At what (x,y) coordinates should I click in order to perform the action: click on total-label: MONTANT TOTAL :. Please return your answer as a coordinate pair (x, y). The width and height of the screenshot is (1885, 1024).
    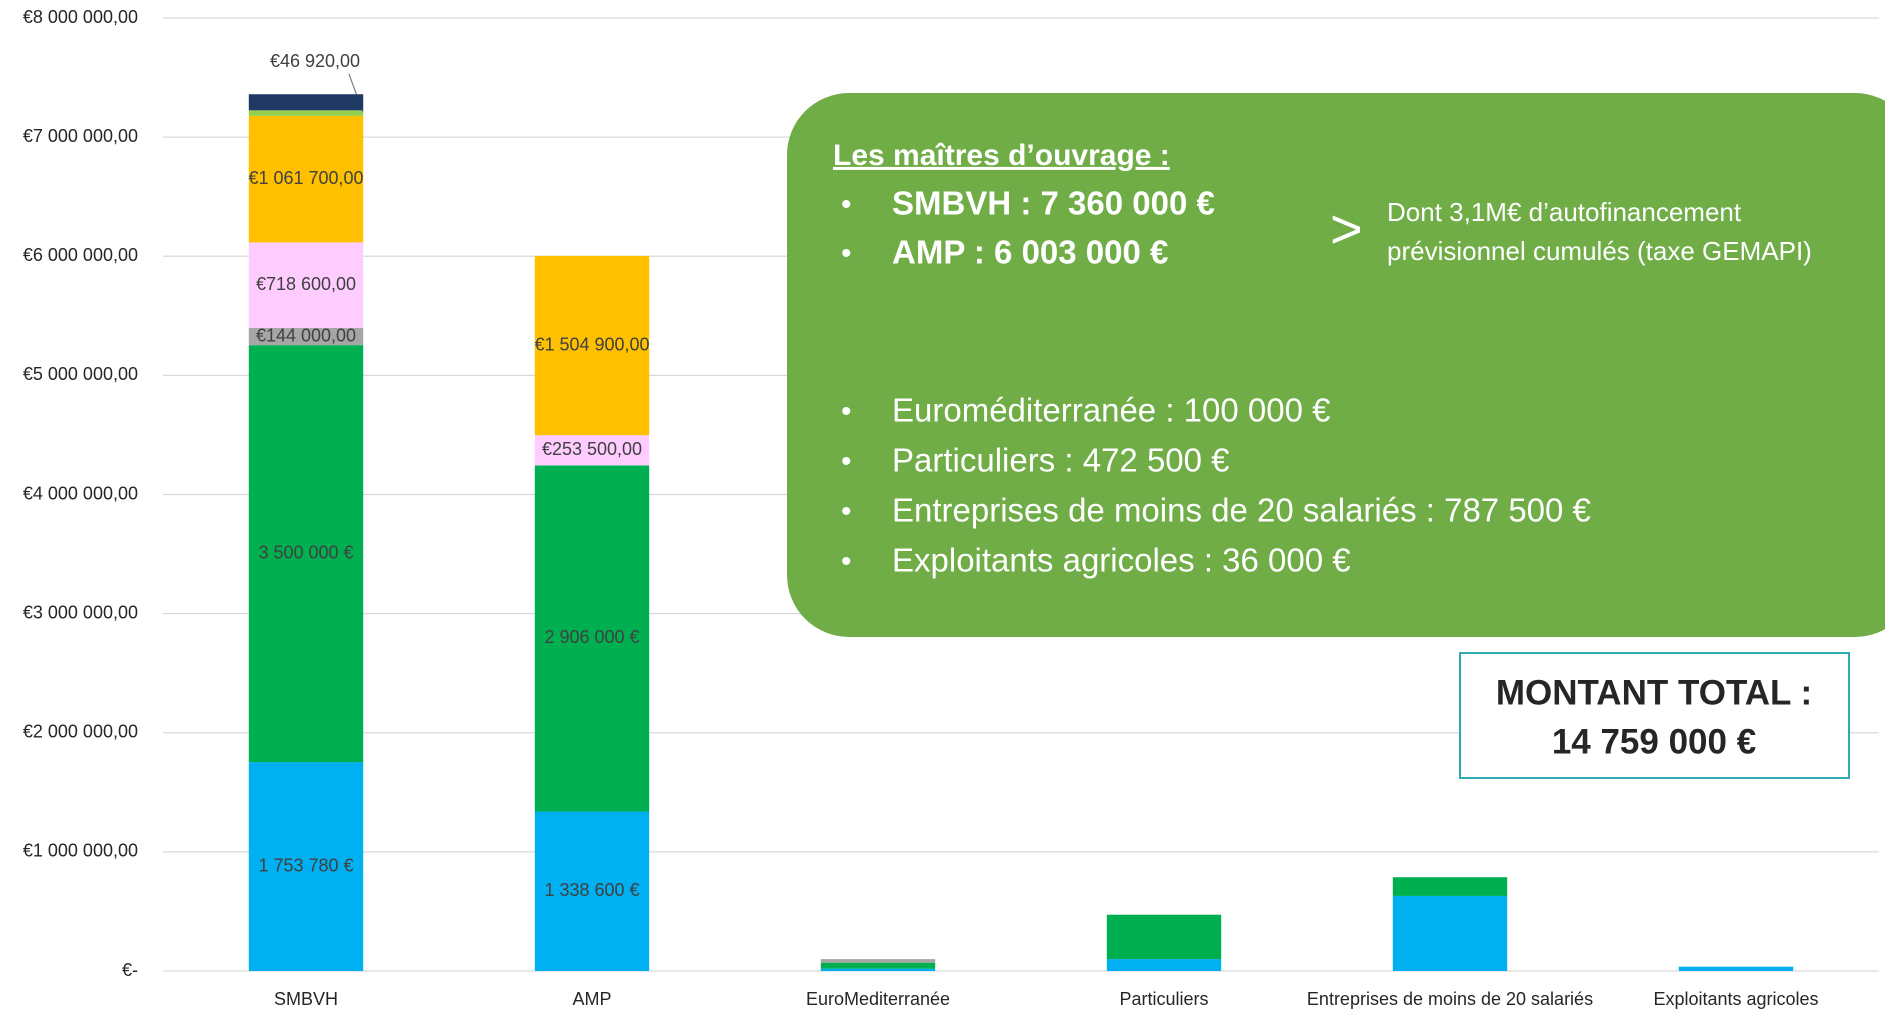
    Looking at the image, I should click on (1654, 692).